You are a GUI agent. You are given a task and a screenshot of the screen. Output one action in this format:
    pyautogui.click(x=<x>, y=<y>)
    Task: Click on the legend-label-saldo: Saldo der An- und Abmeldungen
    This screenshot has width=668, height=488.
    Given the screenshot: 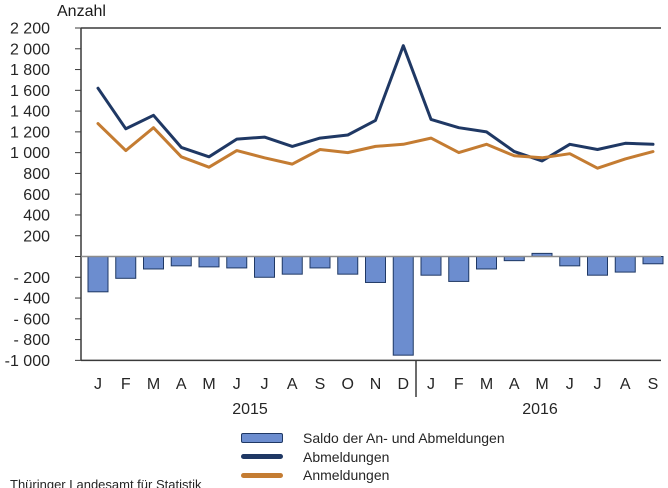 What is the action you would take?
    pyautogui.click(x=404, y=438)
    